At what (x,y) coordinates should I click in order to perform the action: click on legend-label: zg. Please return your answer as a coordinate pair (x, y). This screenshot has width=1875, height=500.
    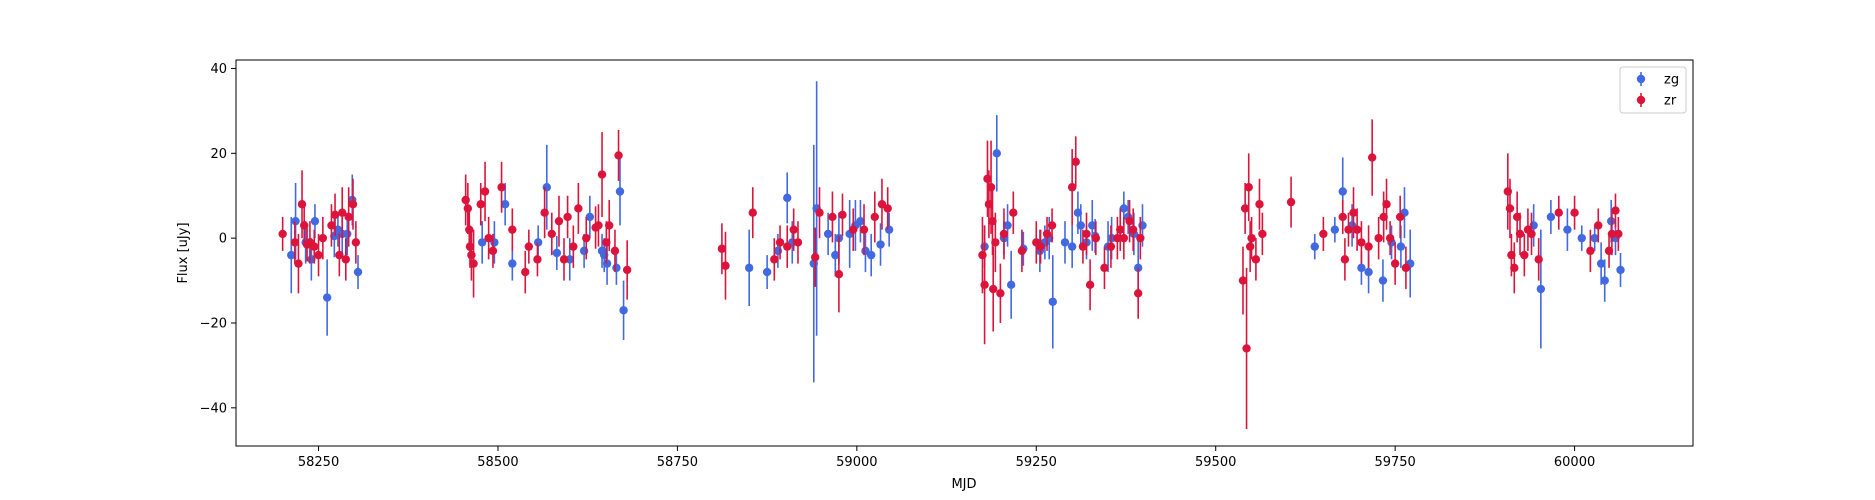
    Looking at the image, I should click on (1671, 80).